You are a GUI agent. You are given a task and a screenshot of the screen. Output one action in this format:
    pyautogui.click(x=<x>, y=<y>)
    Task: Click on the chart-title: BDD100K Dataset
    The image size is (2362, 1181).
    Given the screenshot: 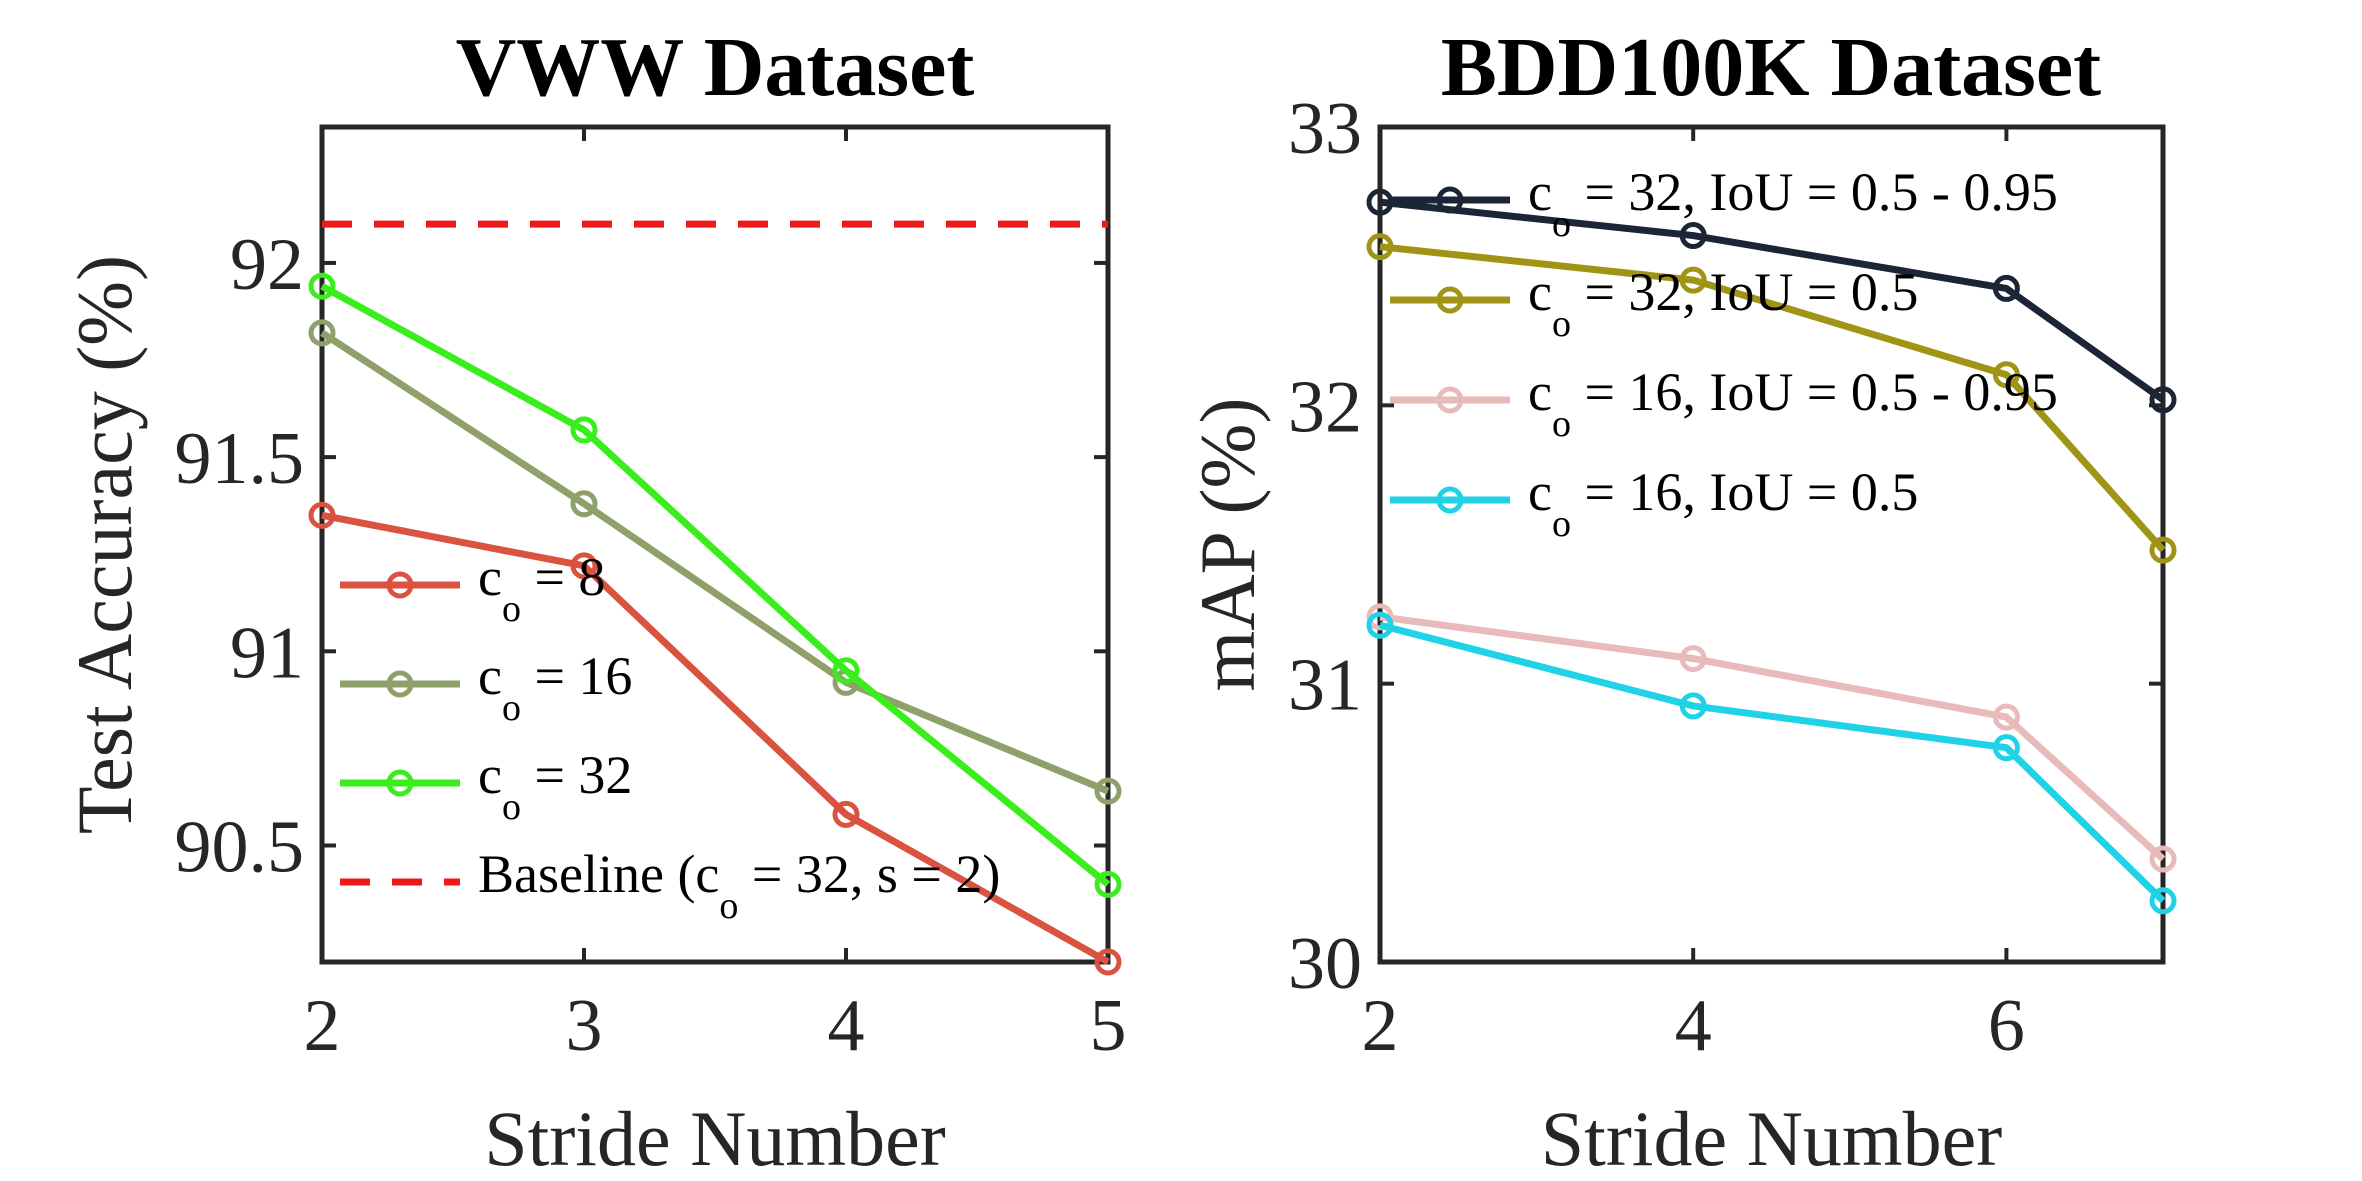 What is the action you would take?
    pyautogui.click(x=1771, y=67)
    